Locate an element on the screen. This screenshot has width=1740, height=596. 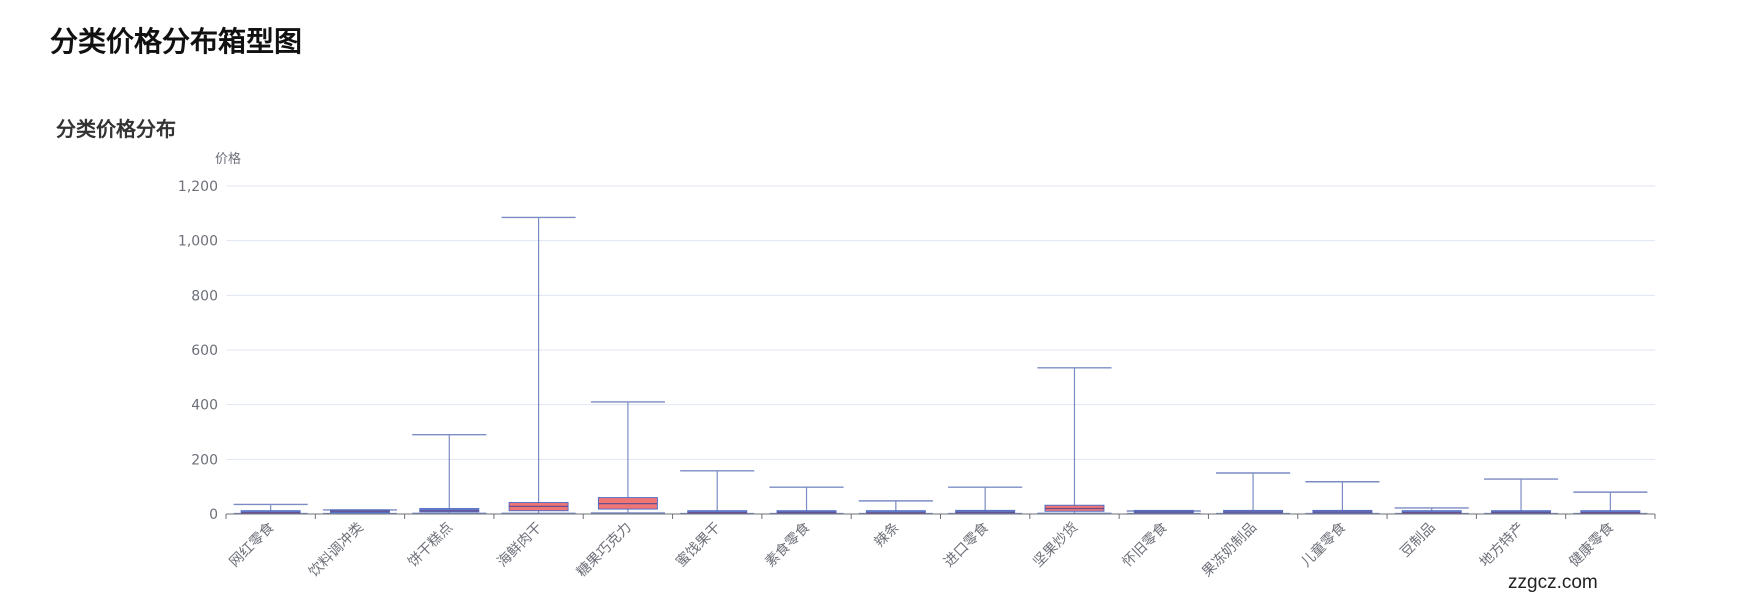
x-tick-label: 糖果巧克力 is located at coordinates (604, 550).